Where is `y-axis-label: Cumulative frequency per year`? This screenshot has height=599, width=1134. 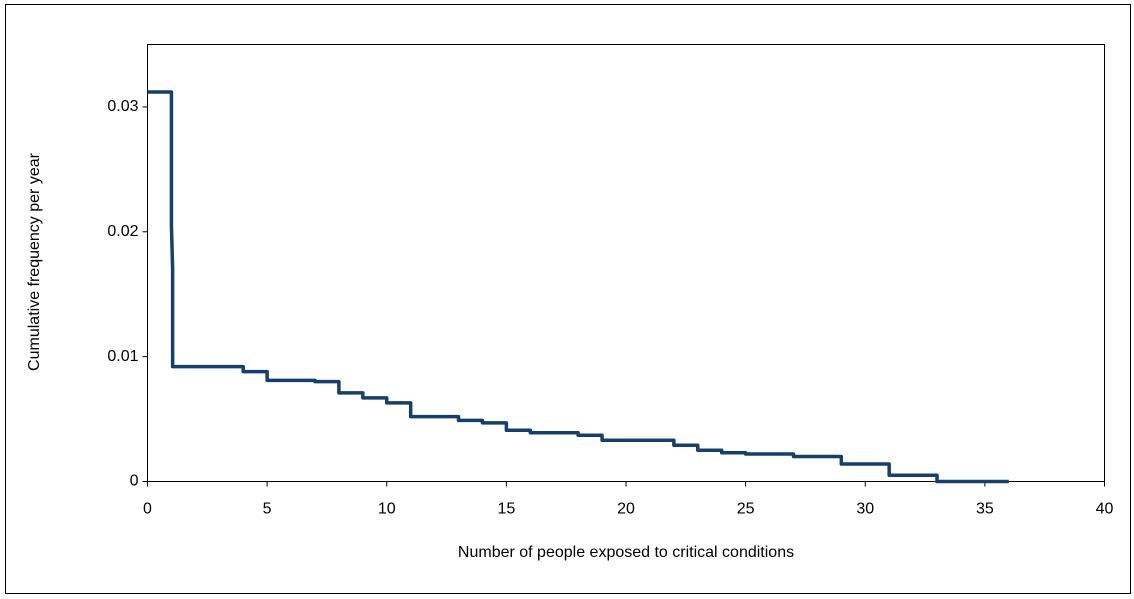 y-axis-label: Cumulative frequency per year is located at coordinates (34, 261).